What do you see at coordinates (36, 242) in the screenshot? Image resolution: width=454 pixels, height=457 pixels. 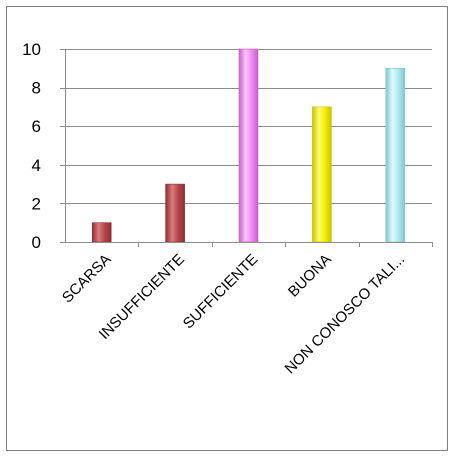 I see `y-tick-label: 0` at bounding box center [36, 242].